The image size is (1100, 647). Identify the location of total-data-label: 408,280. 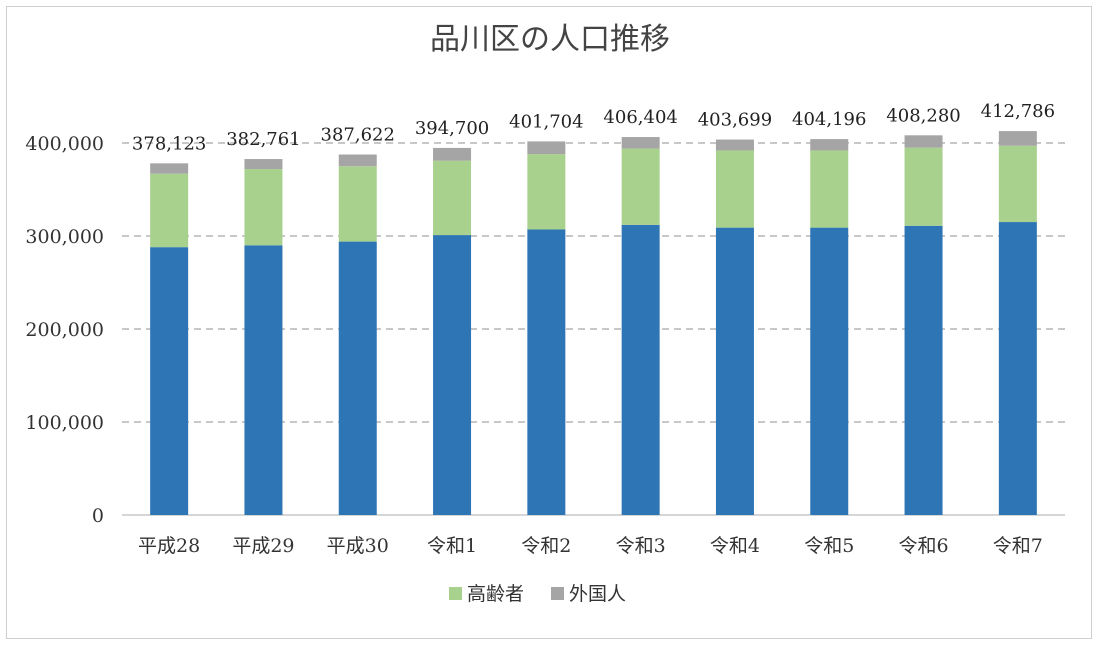
(923, 115).